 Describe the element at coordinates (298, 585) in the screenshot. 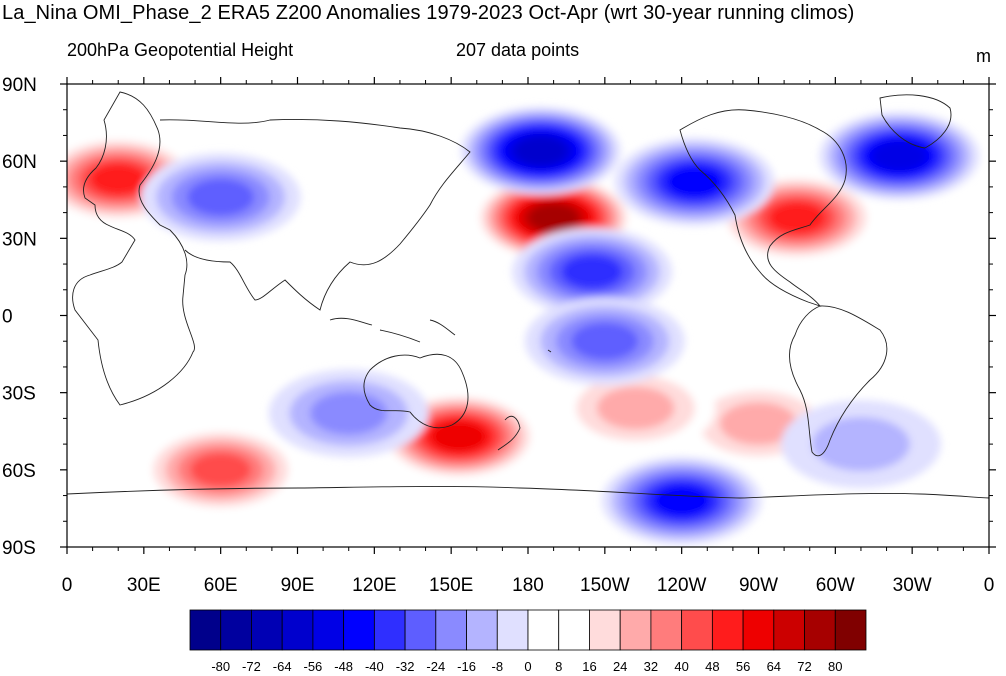

I see `lon-tick-label: 90E` at that location.